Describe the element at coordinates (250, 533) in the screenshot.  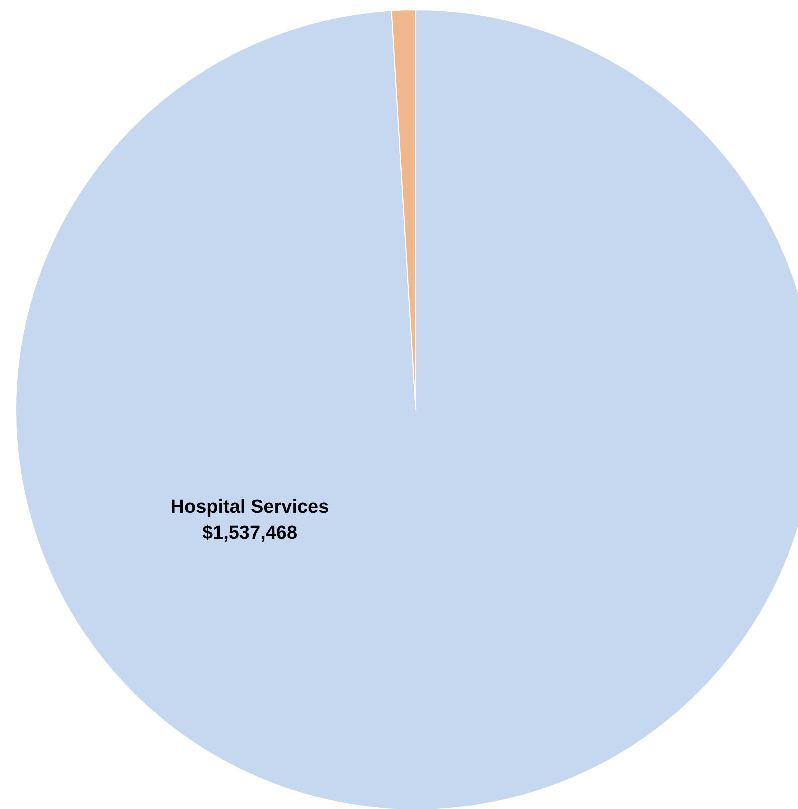
I see `data-label: $1,537,468` at that location.